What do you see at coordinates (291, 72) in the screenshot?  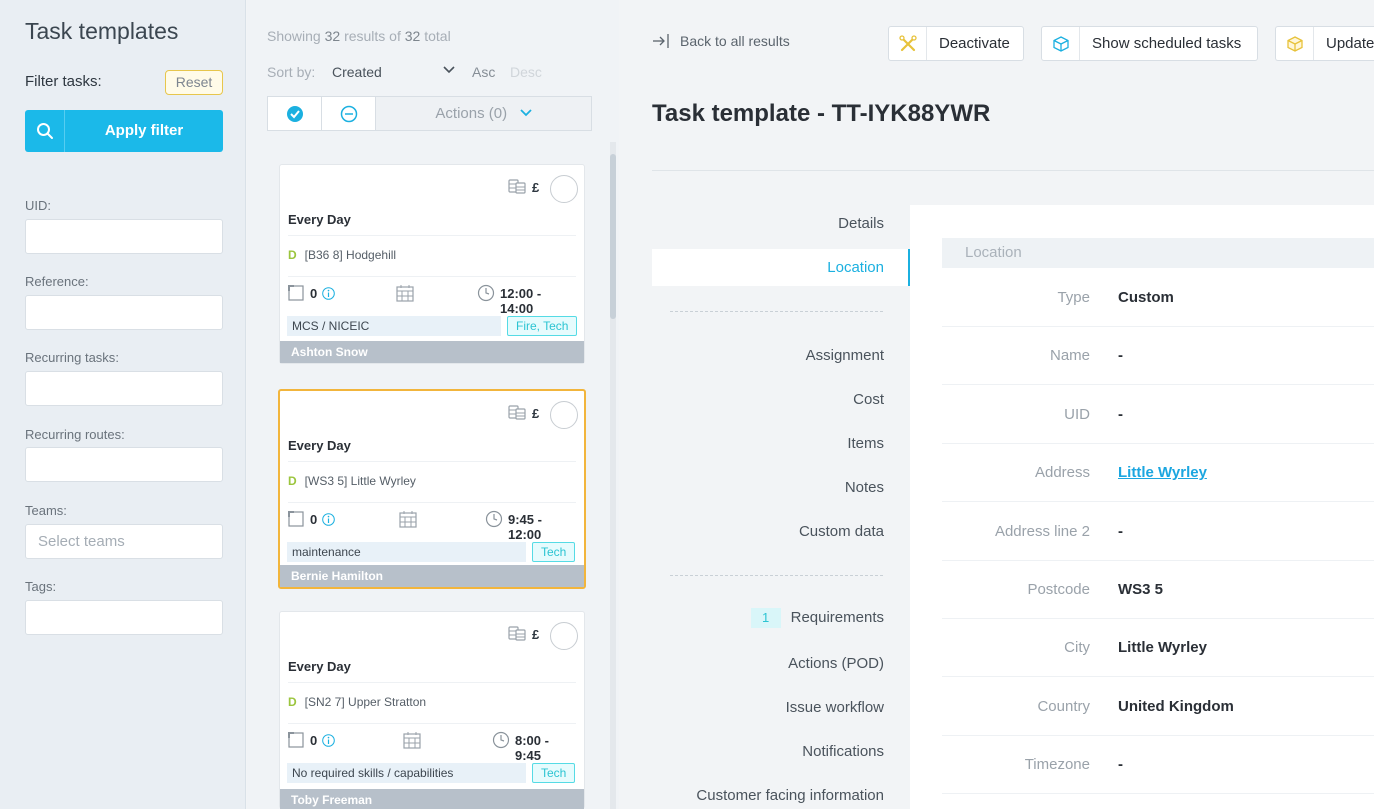 I see `sort-label: Sort by:` at bounding box center [291, 72].